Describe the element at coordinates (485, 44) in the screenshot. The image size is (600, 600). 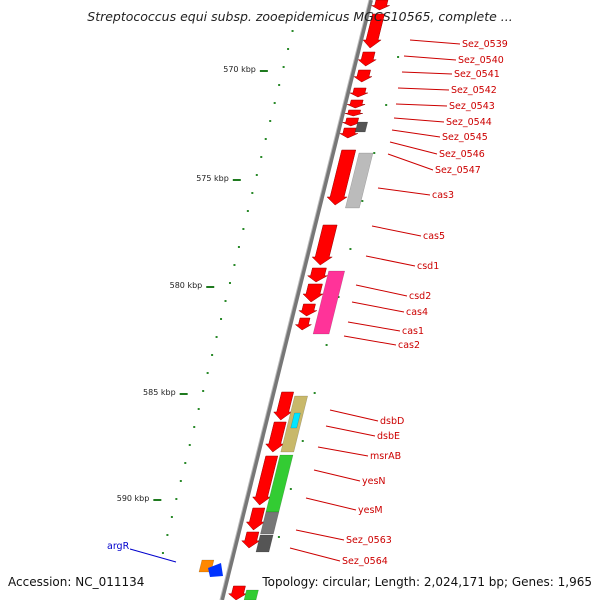
I see `gene-label: Sez_0539` at that location.